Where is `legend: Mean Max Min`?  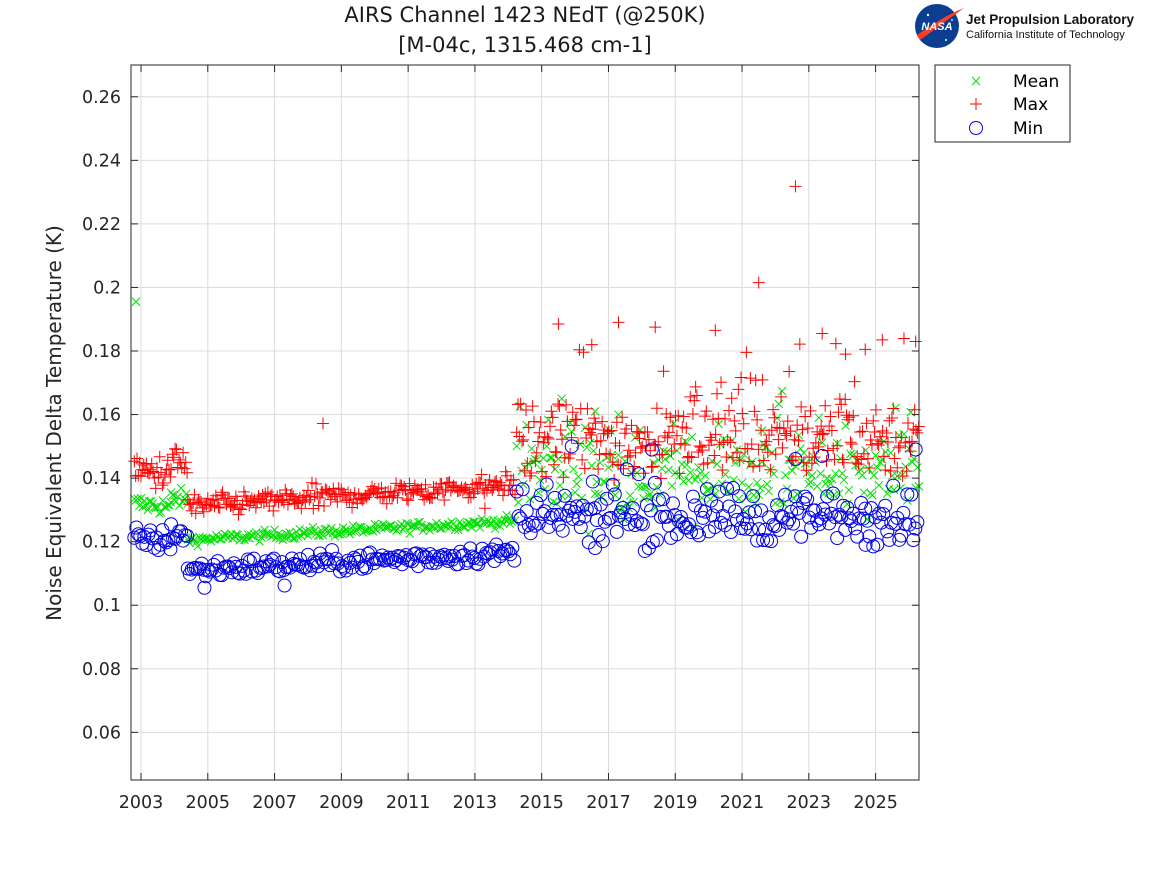
legend: Mean Max Min is located at coordinates (1002, 103).